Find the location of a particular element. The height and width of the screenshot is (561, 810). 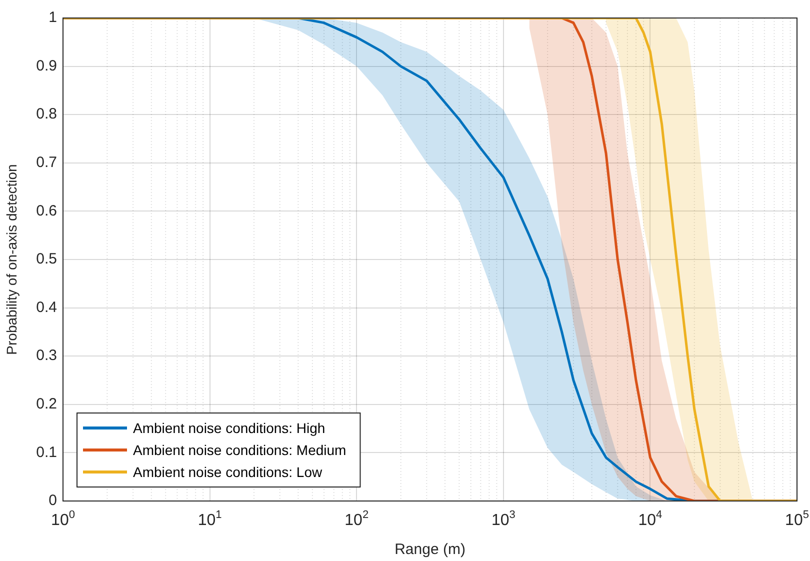

y-tick-label: 0.6 is located at coordinates (46, 211).